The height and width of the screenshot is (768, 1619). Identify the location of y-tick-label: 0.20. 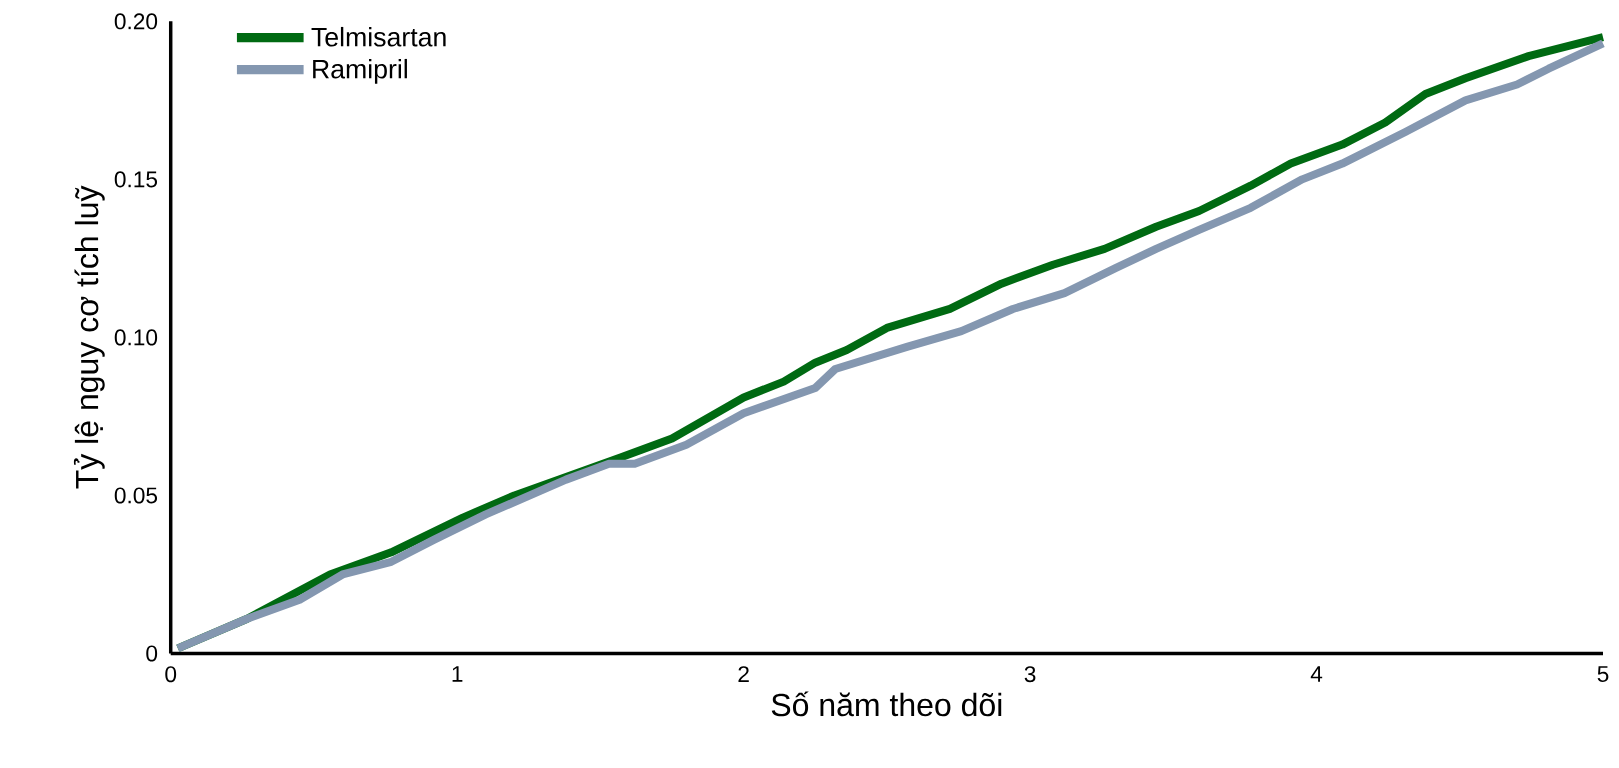
(136, 21).